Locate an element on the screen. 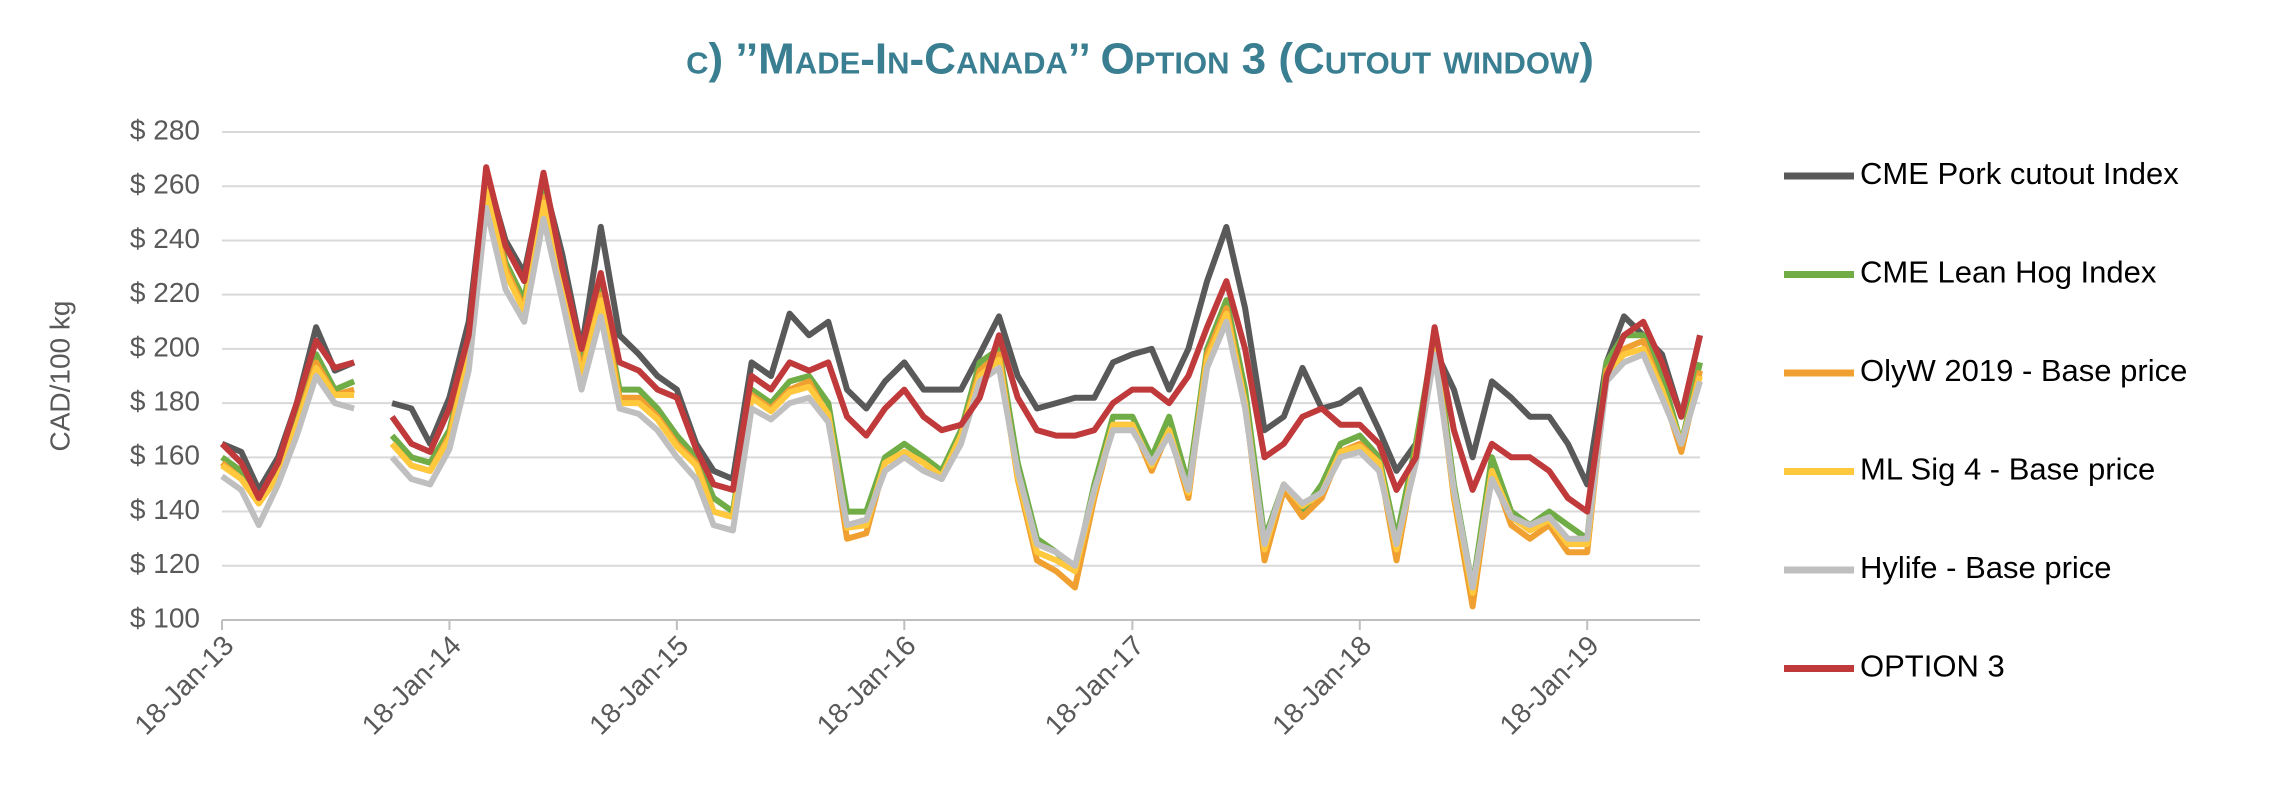 The width and height of the screenshot is (2292, 804). legend-label: ML Sig 4 - Base price is located at coordinates (2007, 469).